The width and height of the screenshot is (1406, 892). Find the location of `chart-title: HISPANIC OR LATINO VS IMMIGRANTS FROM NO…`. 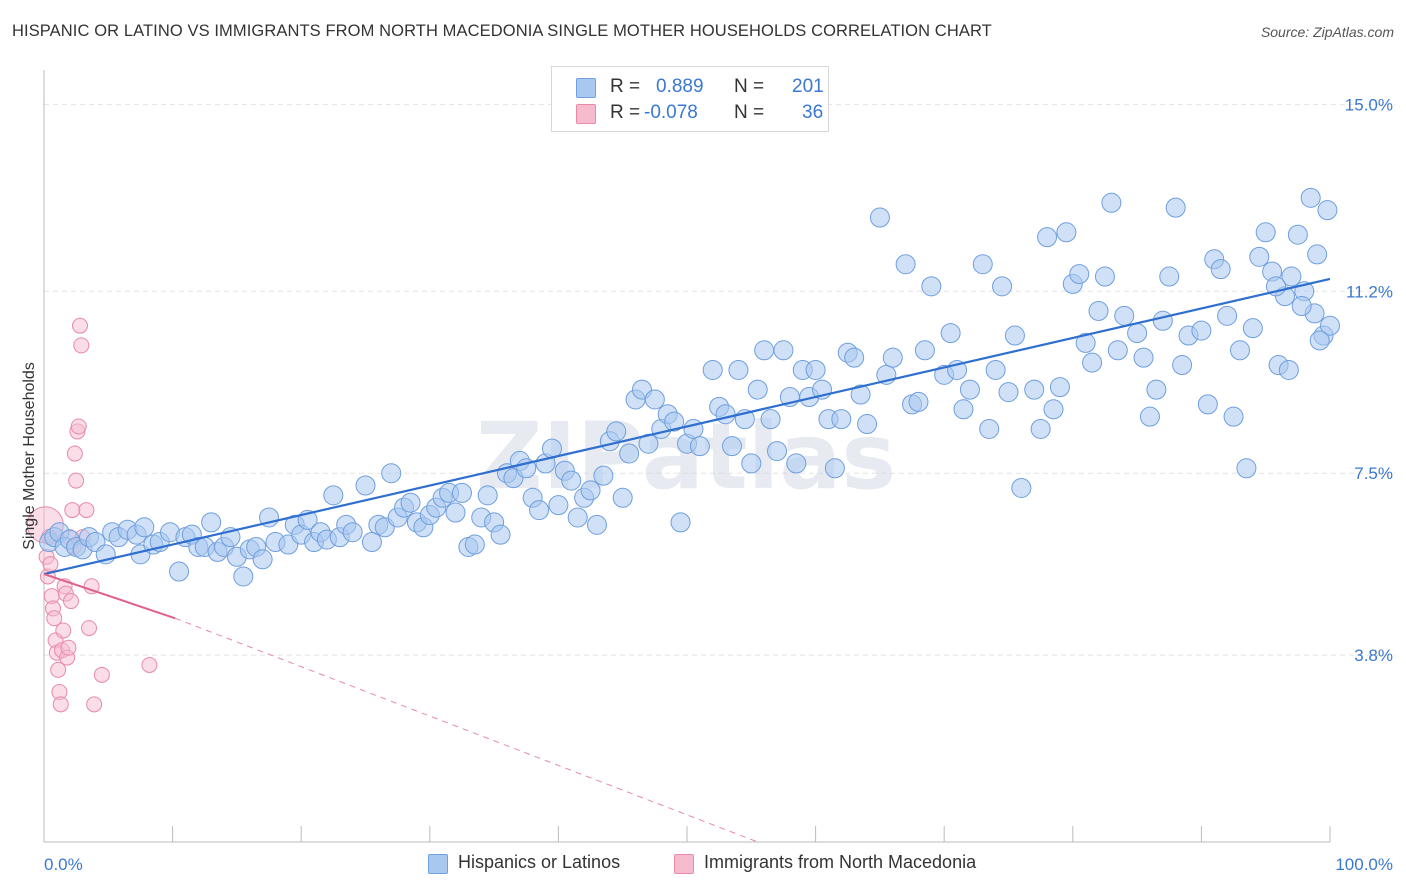

chart-title: HISPANIC OR LATINO VS IMMIGRANTS FROM NO… is located at coordinates (502, 31).